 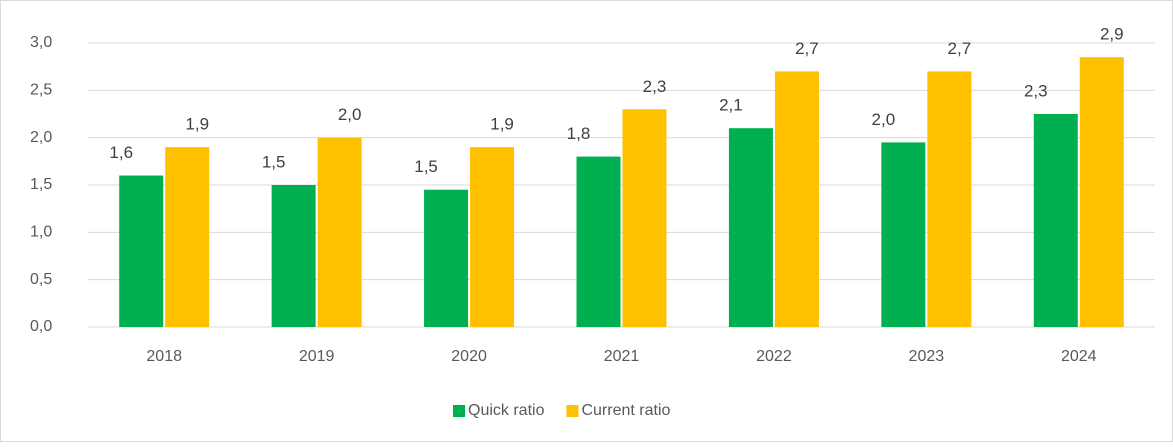 I want to click on legend-label: Quick ratio, so click(x=506, y=410).